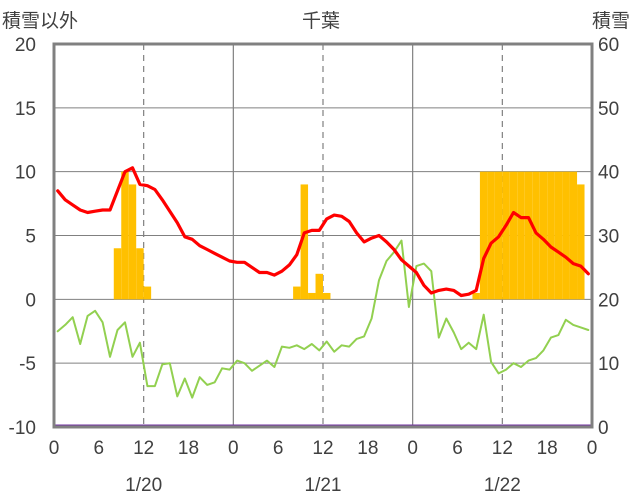 The image size is (636, 501). I want to click on right-y-tick-label: 50, so click(608, 109).